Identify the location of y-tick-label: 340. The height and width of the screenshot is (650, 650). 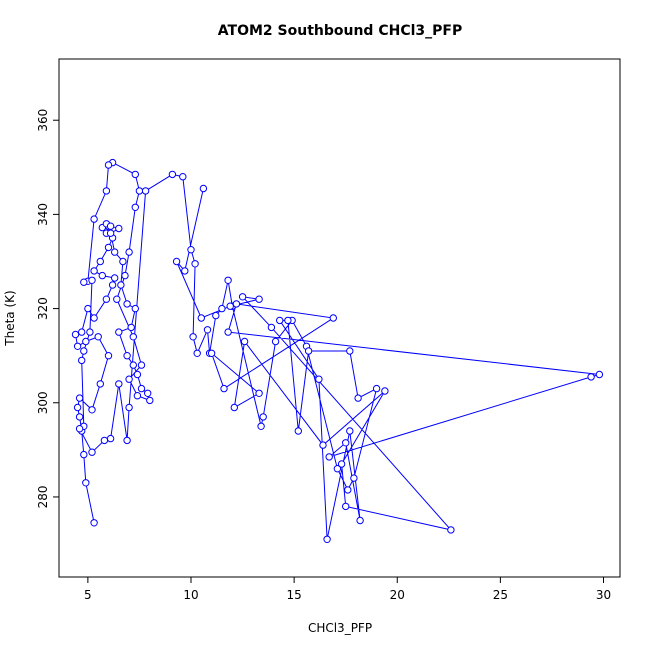
(43, 214).